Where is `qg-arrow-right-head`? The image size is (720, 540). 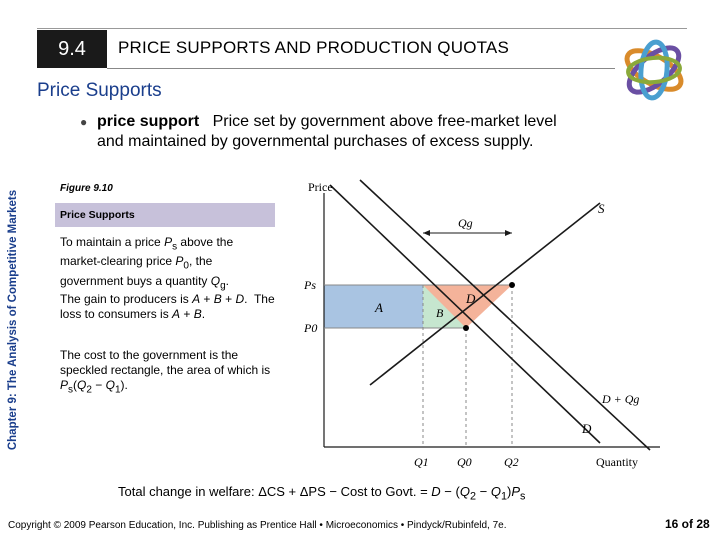 qg-arrow-right-head is located at coordinates (508, 233).